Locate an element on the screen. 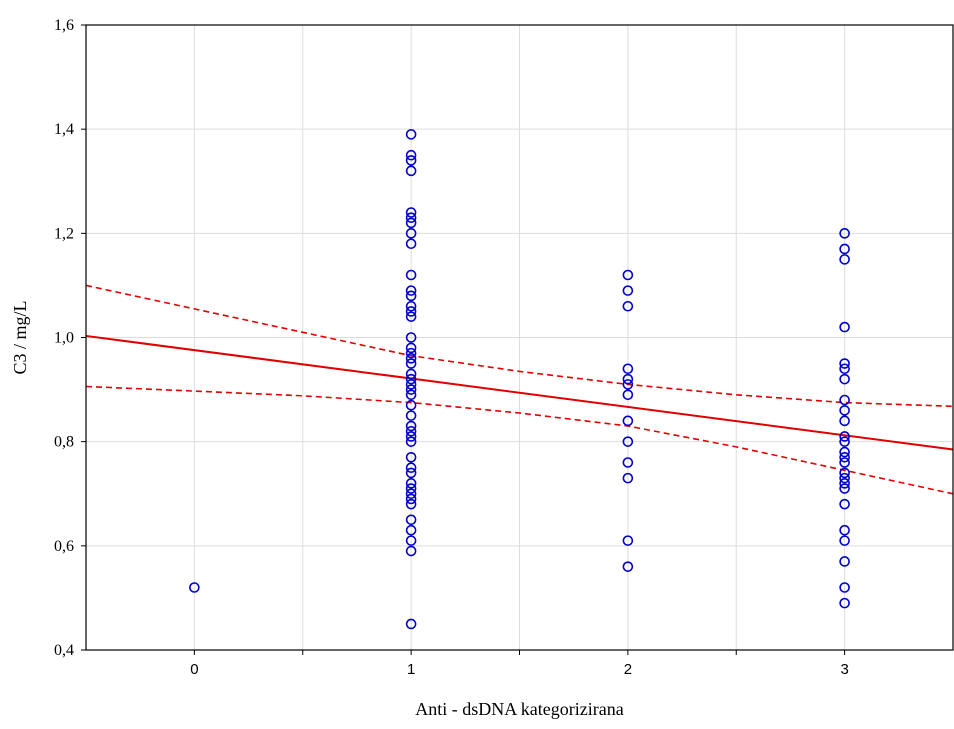 The width and height of the screenshot is (954, 729). regression-line is located at coordinates (519, 392).